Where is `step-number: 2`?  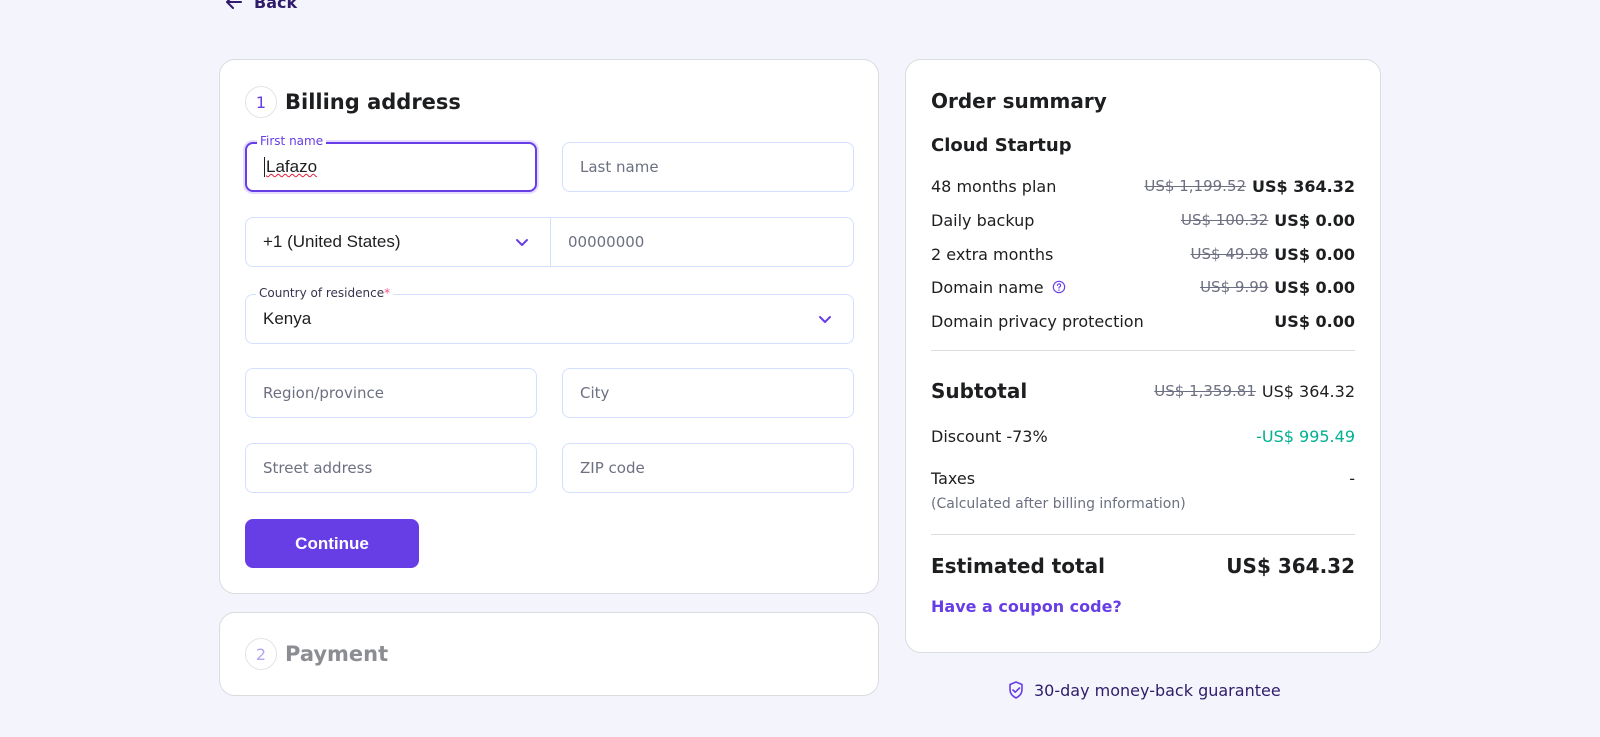 step-number: 2 is located at coordinates (261, 654).